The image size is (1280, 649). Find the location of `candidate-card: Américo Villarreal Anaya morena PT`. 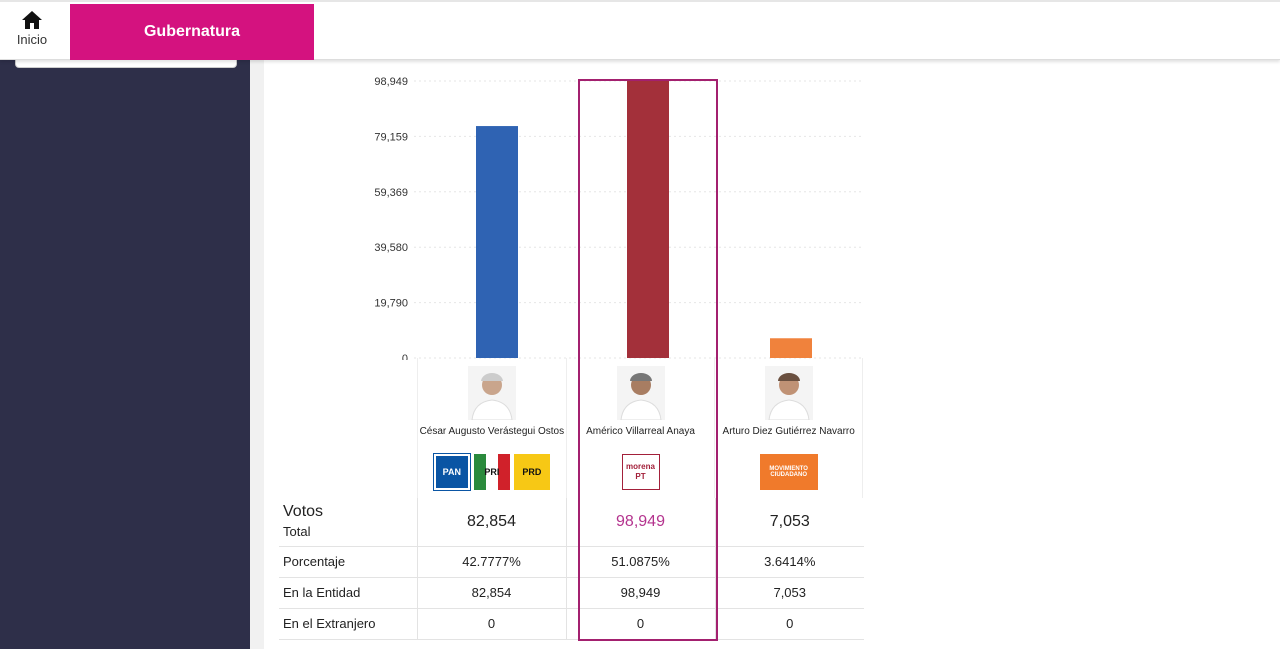

candidate-card: Américo Villarreal Anaya morena PT is located at coordinates (640, 428).